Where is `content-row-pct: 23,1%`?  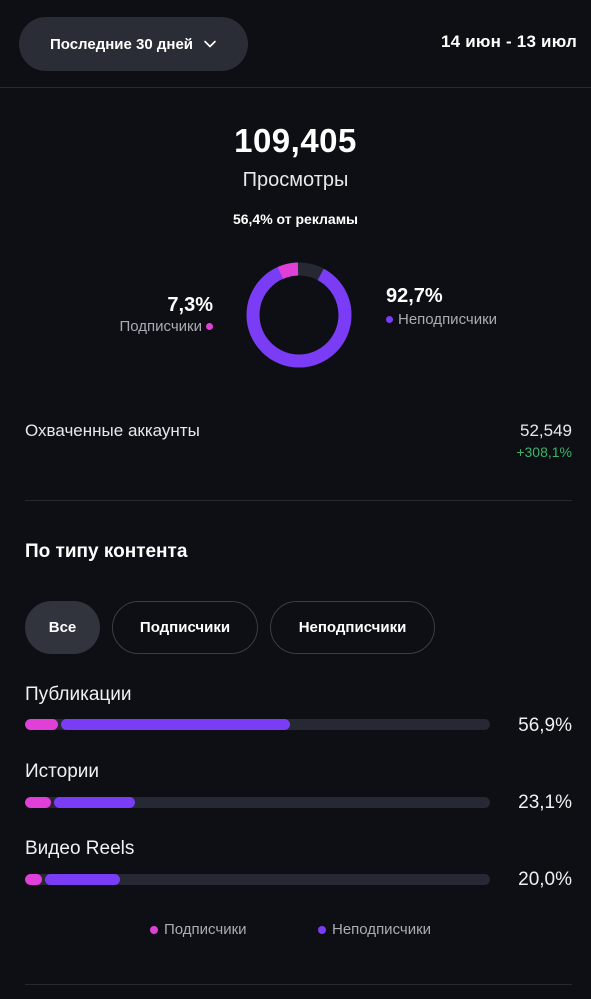 content-row-pct: 23,1% is located at coordinates (545, 802).